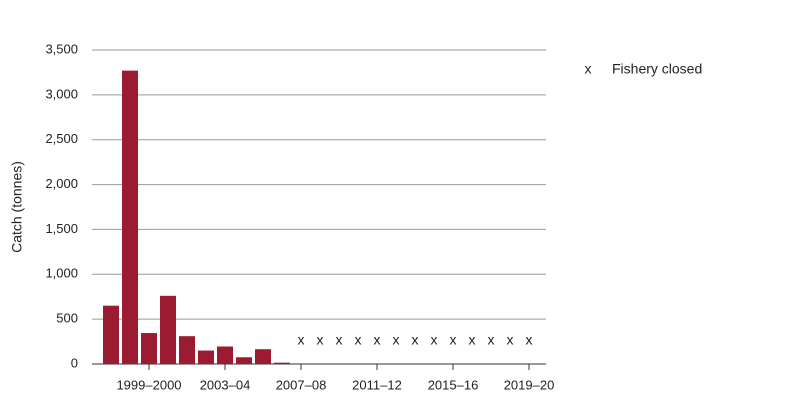 Image resolution: width=800 pixels, height=400 pixels. What do you see at coordinates (67, 318) in the screenshot?
I see `y-tick-label: 500` at bounding box center [67, 318].